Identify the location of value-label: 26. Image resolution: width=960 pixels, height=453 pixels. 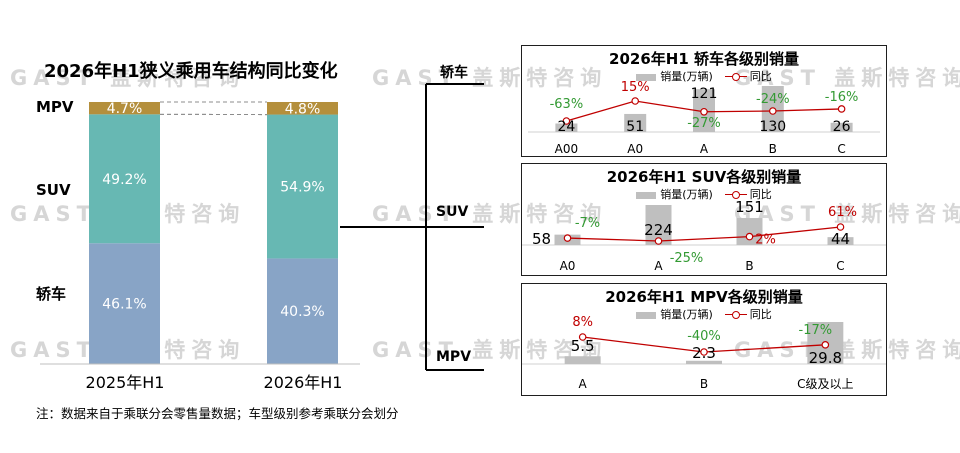
(842, 127).